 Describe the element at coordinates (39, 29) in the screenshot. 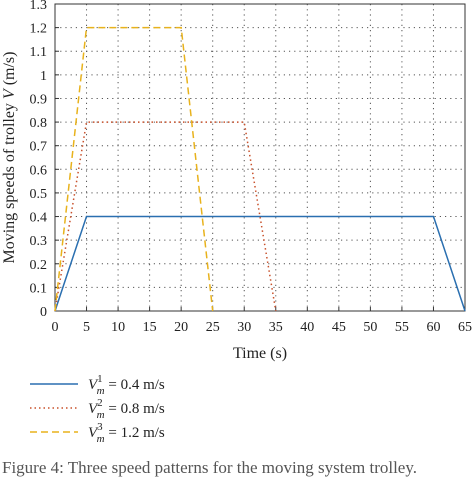

I see `y-tick-label: 1.2` at that location.